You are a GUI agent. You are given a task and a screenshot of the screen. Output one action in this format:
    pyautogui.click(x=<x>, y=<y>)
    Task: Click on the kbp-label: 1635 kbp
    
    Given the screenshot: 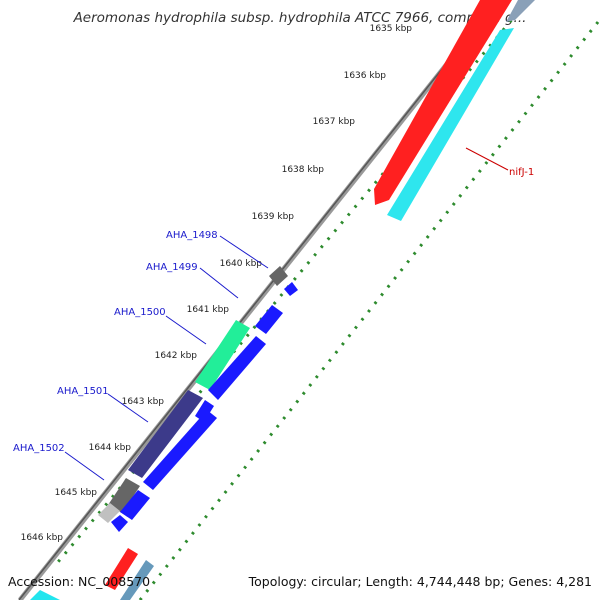 What is the action you would take?
    pyautogui.click(x=391, y=29)
    